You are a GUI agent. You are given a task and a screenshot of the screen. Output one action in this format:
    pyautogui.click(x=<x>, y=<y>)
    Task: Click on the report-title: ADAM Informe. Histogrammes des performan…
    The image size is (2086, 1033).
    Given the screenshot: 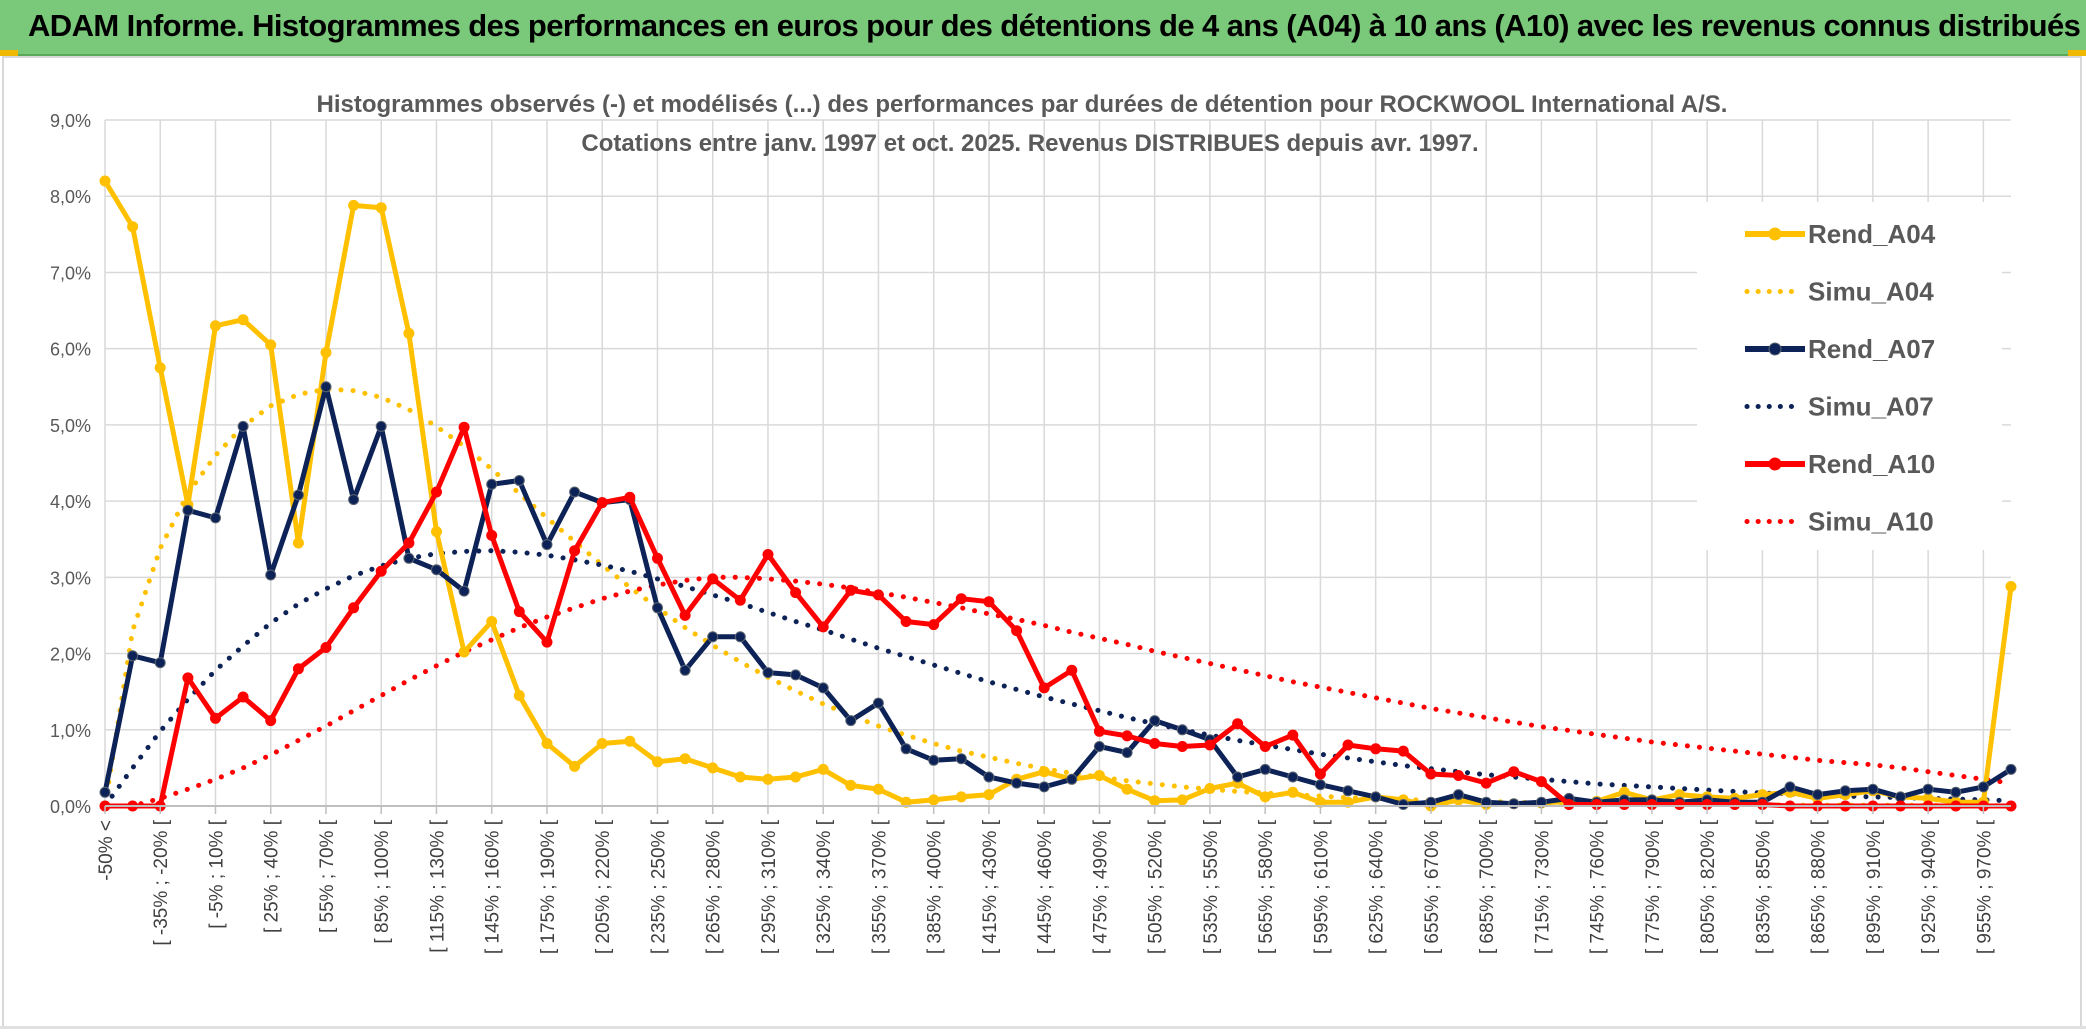 What is the action you would take?
    pyautogui.click(x=1054, y=25)
    